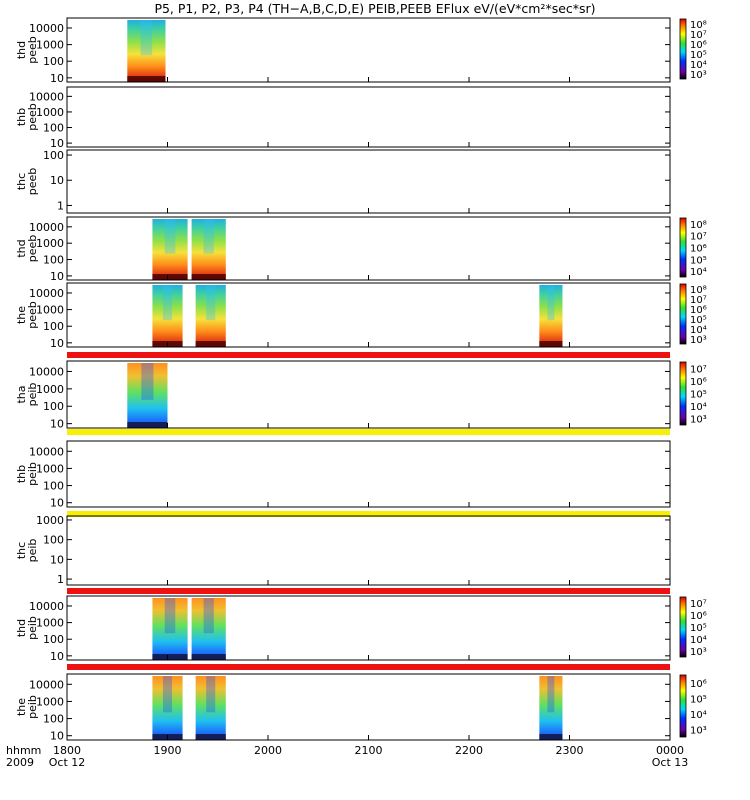 This screenshot has height=800, width=750. What do you see at coordinates (469, 750) in the screenshot?
I see `x-tick-label: 2200` at bounding box center [469, 750].